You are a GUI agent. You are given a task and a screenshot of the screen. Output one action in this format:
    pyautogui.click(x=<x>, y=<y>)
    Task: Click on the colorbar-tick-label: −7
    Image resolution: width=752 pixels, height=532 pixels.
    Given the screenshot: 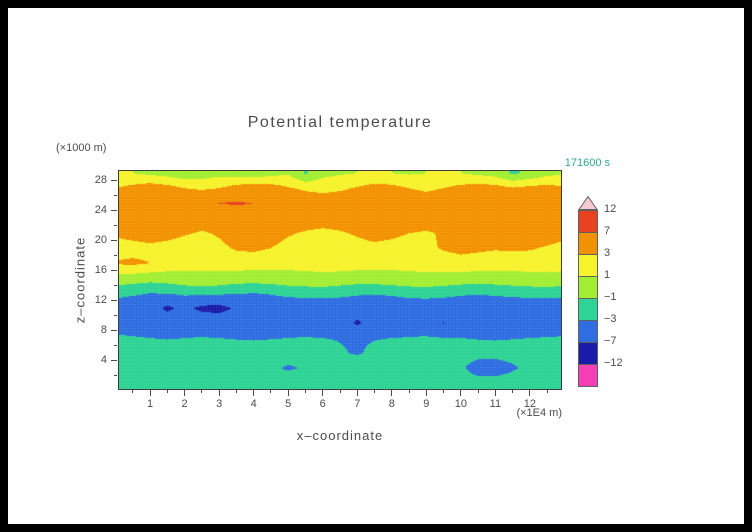 What is the action you would take?
    pyautogui.click(x=610, y=341)
    